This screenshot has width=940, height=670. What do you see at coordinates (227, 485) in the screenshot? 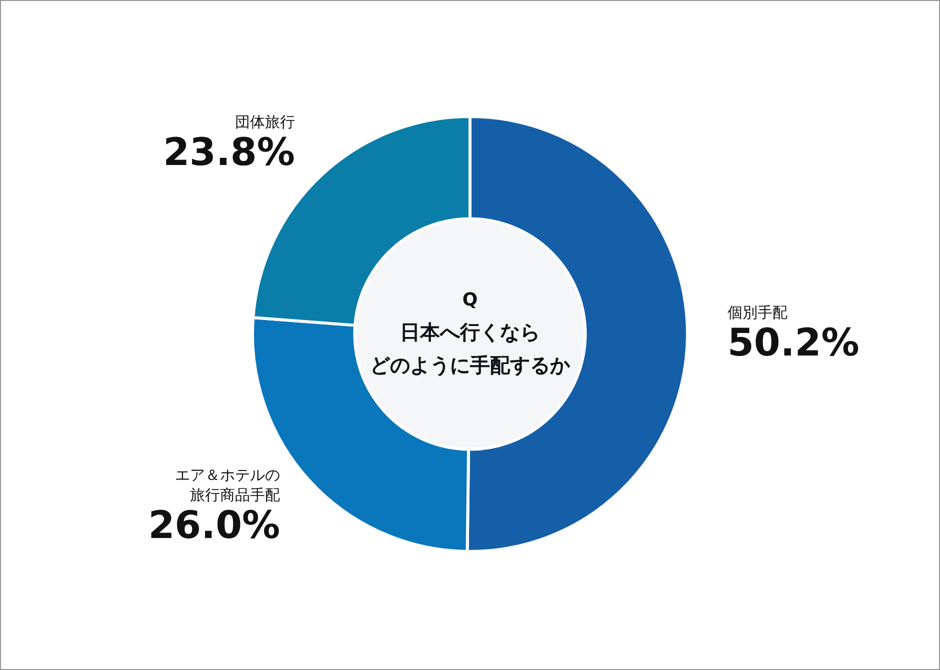
I see `slice-label: エア＆ホテルの旅行商品手配` at bounding box center [227, 485].